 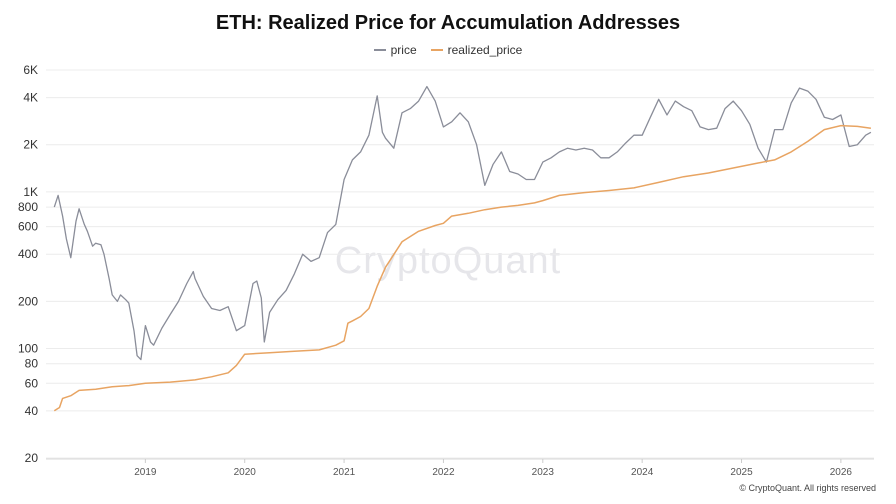 I want to click on legend-item-price: price, so click(x=395, y=50).